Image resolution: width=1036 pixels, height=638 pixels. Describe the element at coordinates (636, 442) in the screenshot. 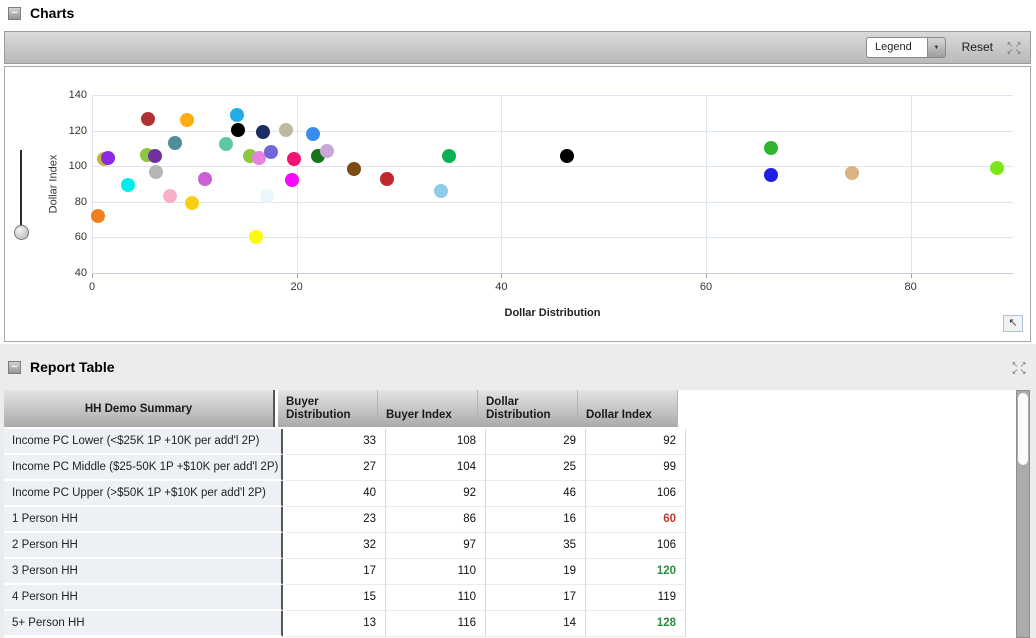

I see `cell-dollar-index: 92` at that location.